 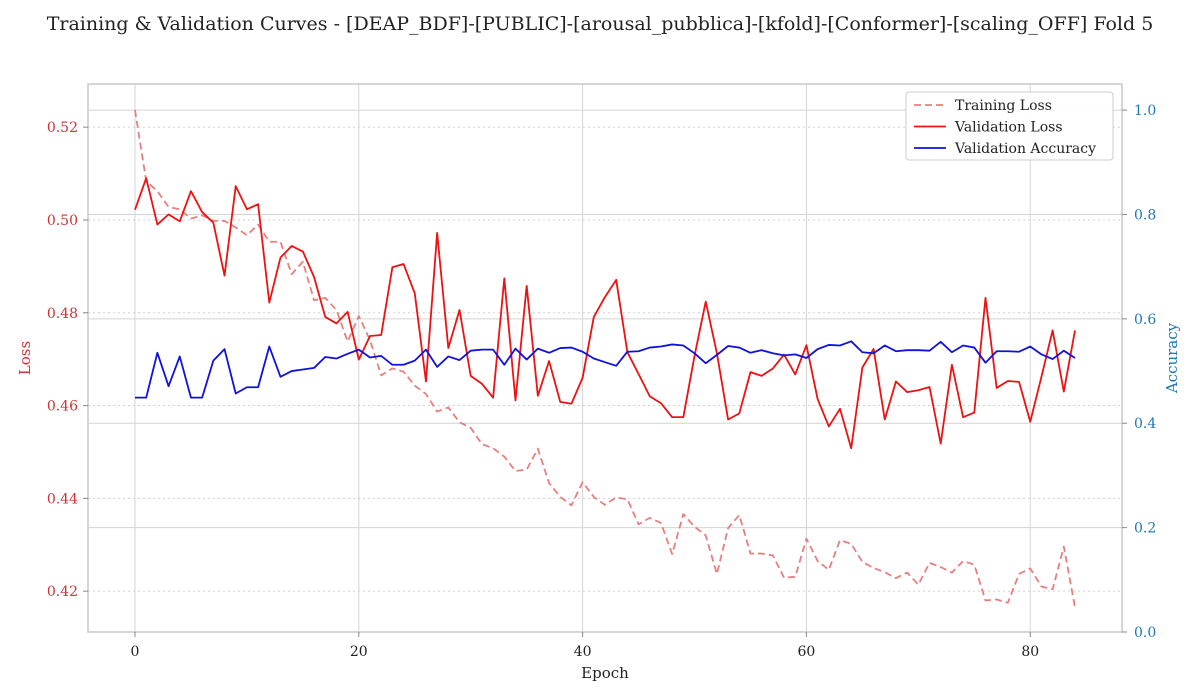 I want to click on y-tick-label-right: 0.6, so click(x=1145, y=320).